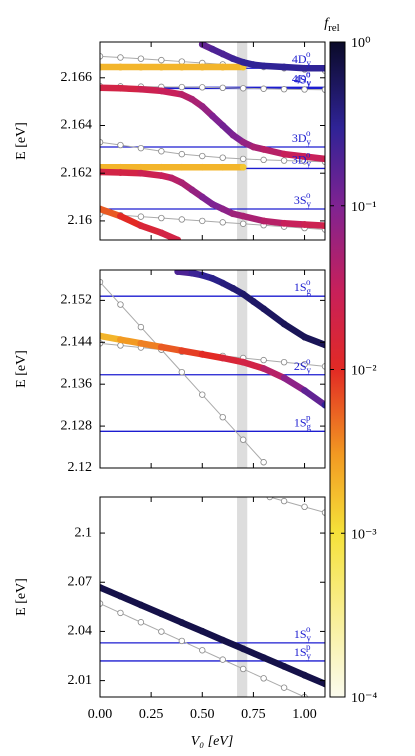 The height and width of the screenshot is (756, 415). I want to click on colorbar-tick-label: 10⁻², so click(364, 371).